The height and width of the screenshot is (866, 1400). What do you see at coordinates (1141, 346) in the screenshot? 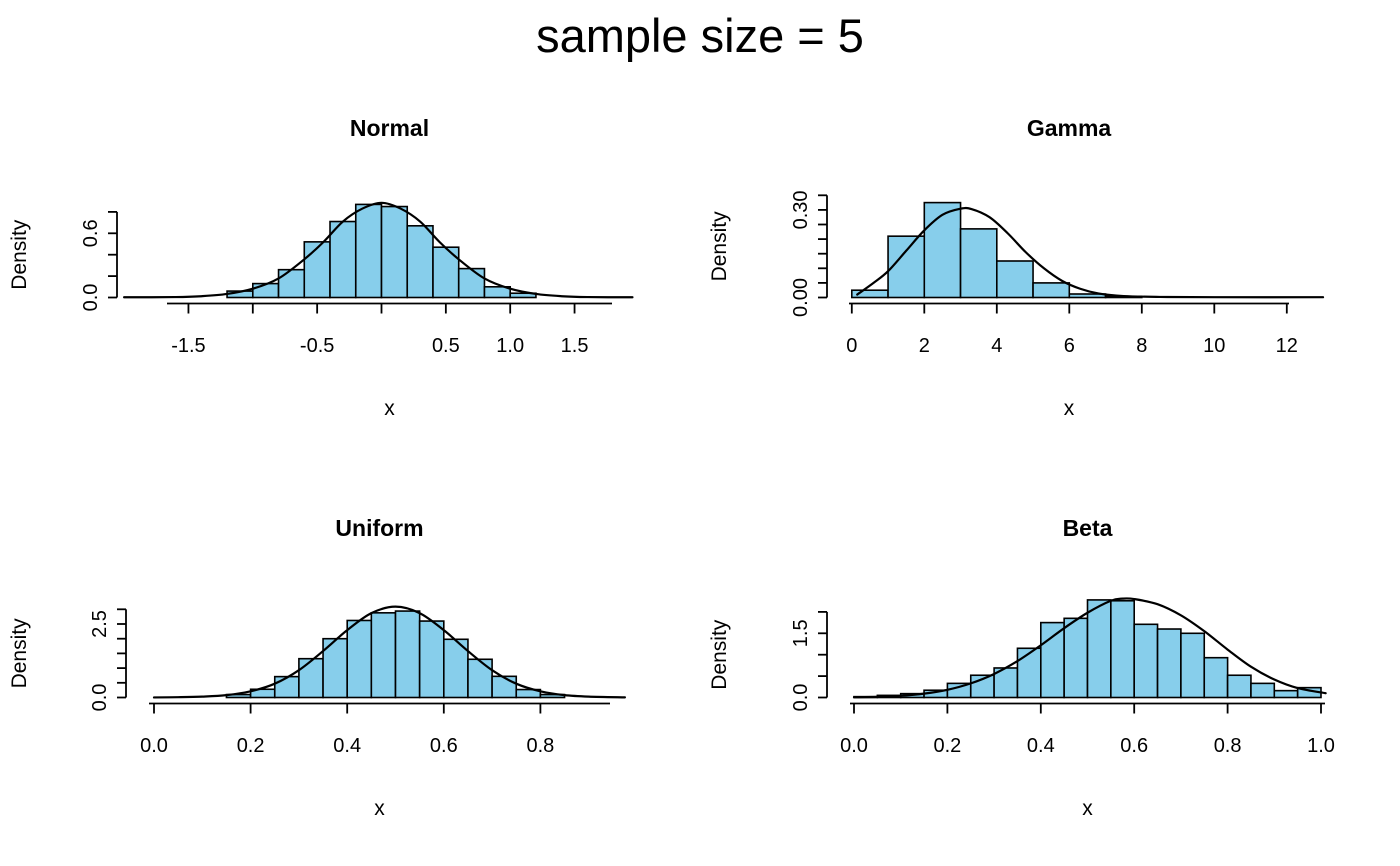
I see `x-tick-label: 8` at bounding box center [1141, 346].